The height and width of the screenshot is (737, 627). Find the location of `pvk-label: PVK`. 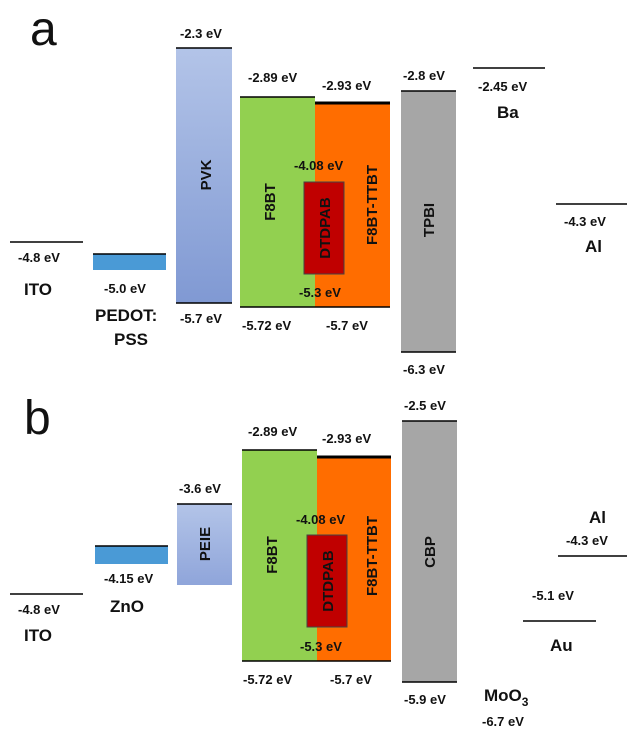

pvk-label: PVK is located at coordinates (206, 174).